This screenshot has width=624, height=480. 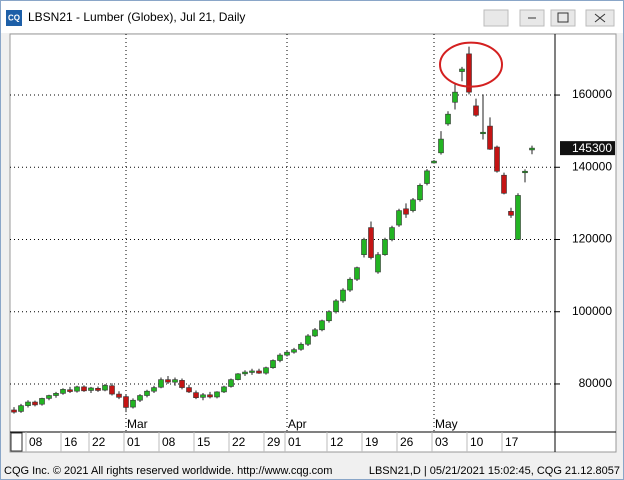 What do you see at coordinates (496, 18) in the screenshot?
I see `link-button` at bounding box center [496, 18].